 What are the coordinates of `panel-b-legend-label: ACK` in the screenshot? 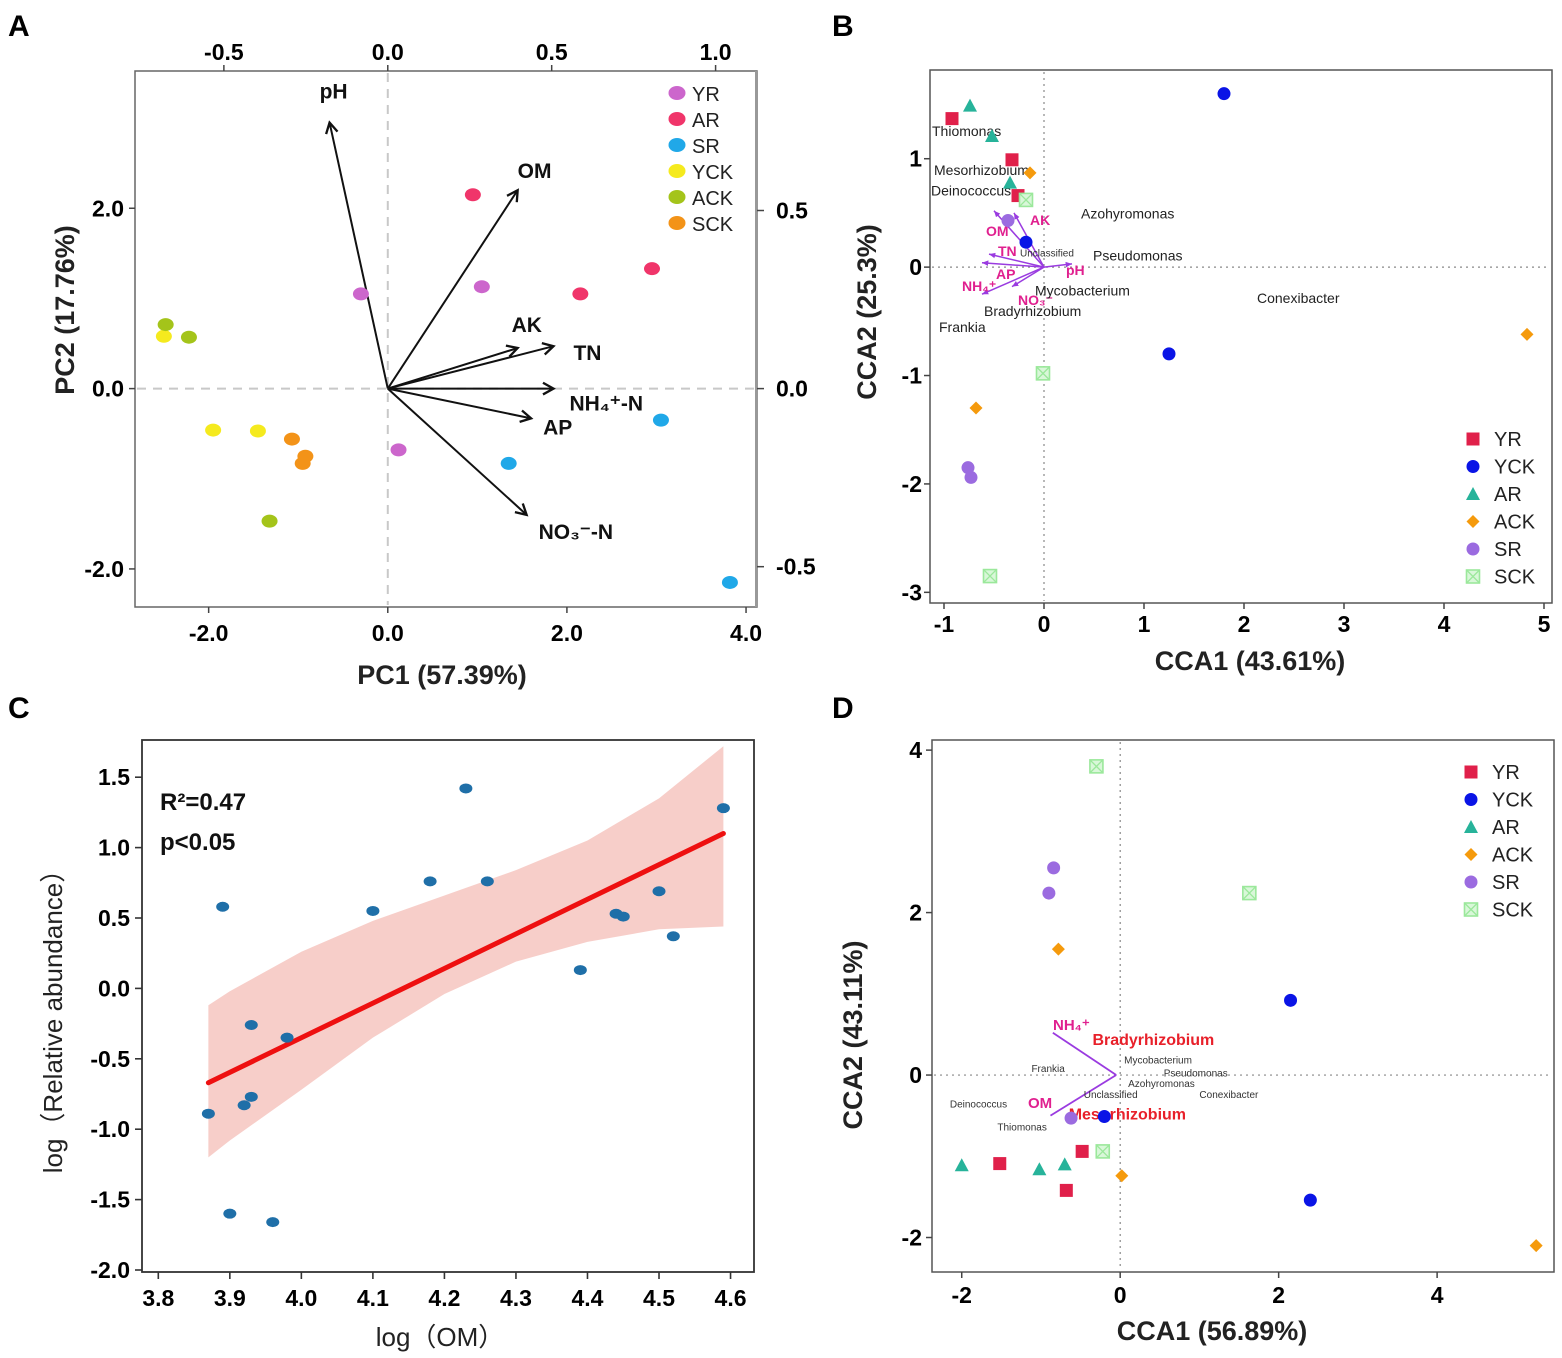 It's located at (1515, 523).